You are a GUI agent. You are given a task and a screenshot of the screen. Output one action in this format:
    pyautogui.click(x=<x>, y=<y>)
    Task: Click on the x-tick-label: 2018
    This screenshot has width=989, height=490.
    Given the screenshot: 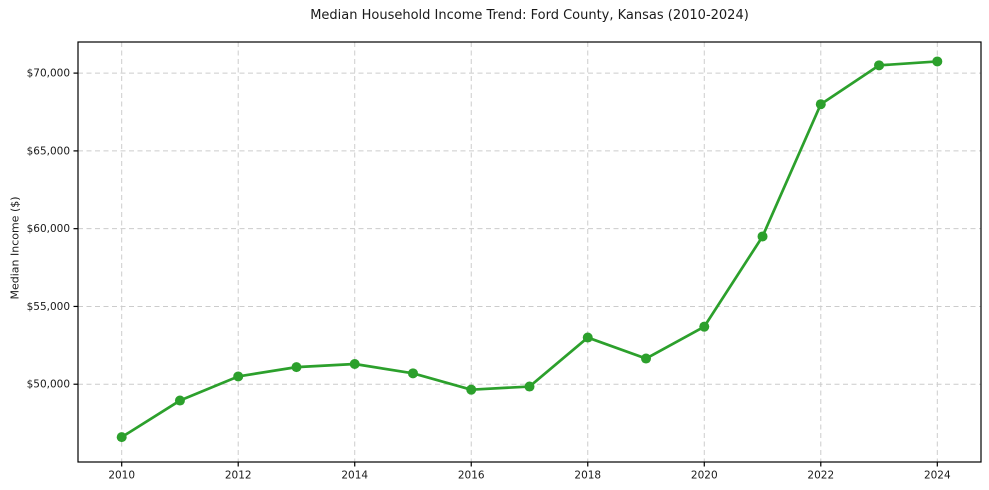 What is the action you would take?
    pyautogui.click(x=587, y=476)
    